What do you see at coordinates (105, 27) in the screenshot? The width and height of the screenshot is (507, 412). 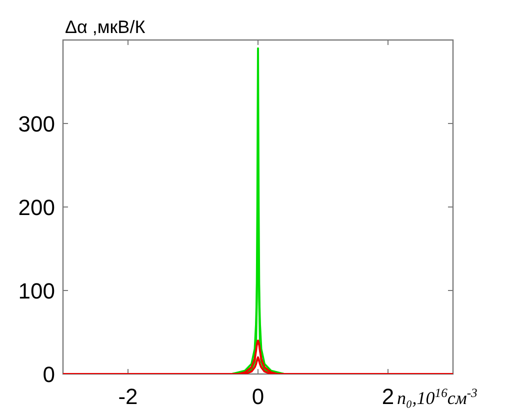 I see `y-axis-title: Δα ,мкВ/К` at bounding box center [105, 27].